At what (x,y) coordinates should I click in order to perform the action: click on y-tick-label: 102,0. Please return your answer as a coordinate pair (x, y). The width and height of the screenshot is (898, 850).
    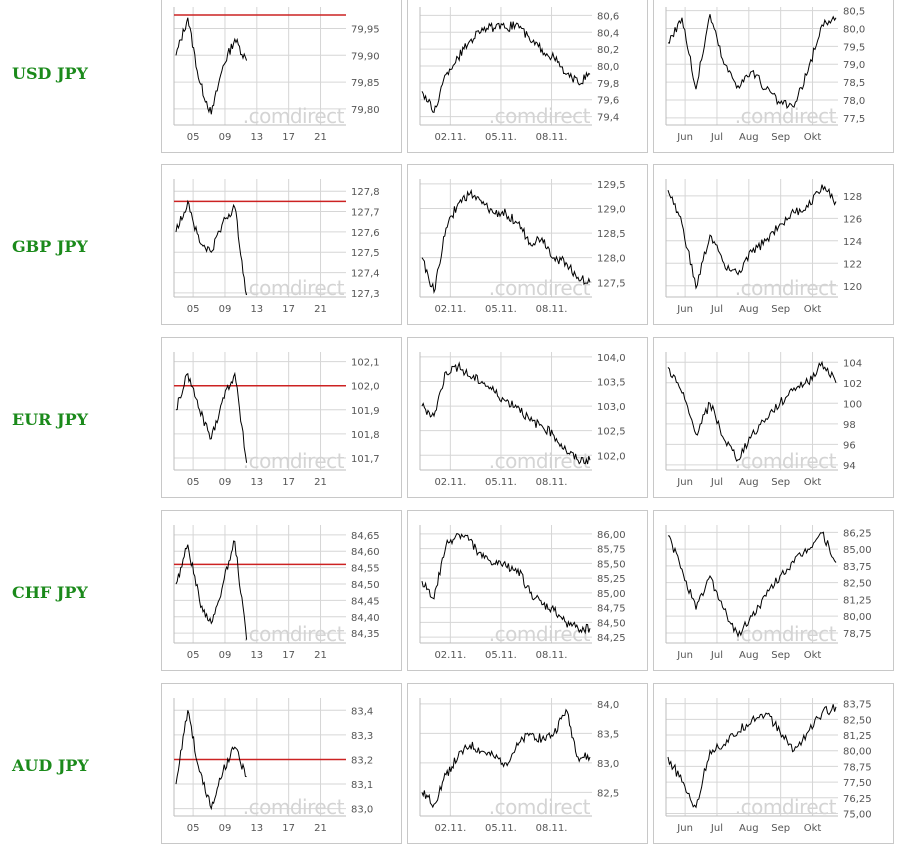
    Looking at the image, I should click on (611, 456).